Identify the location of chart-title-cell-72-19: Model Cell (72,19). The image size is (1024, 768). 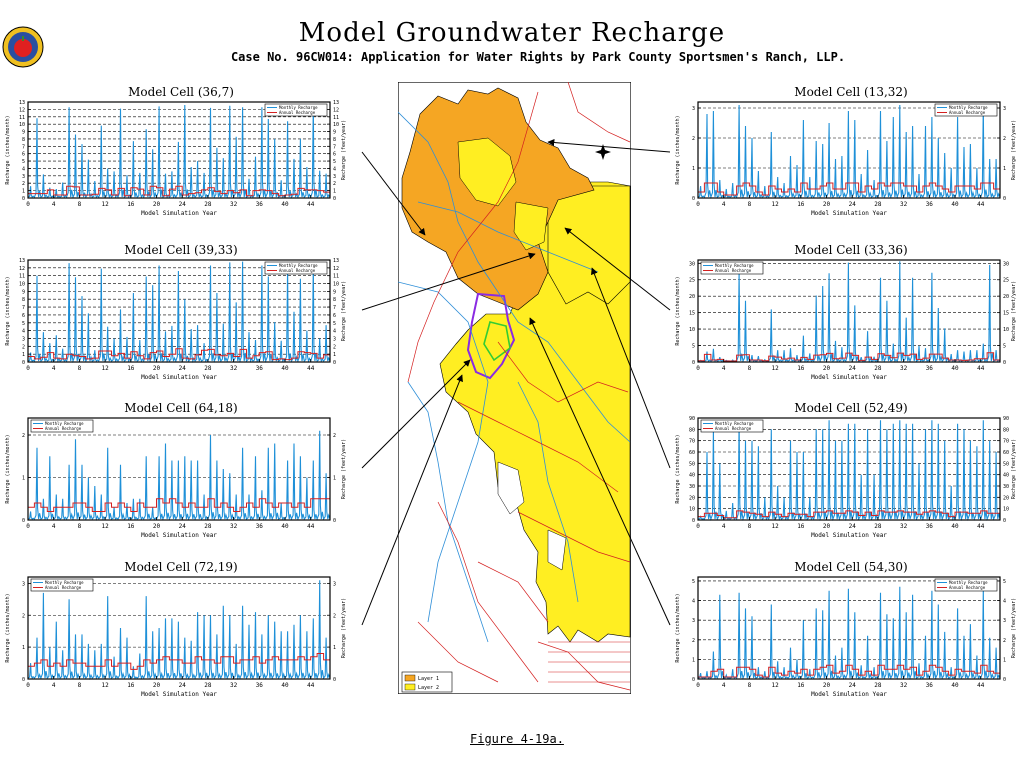
(181, 567).